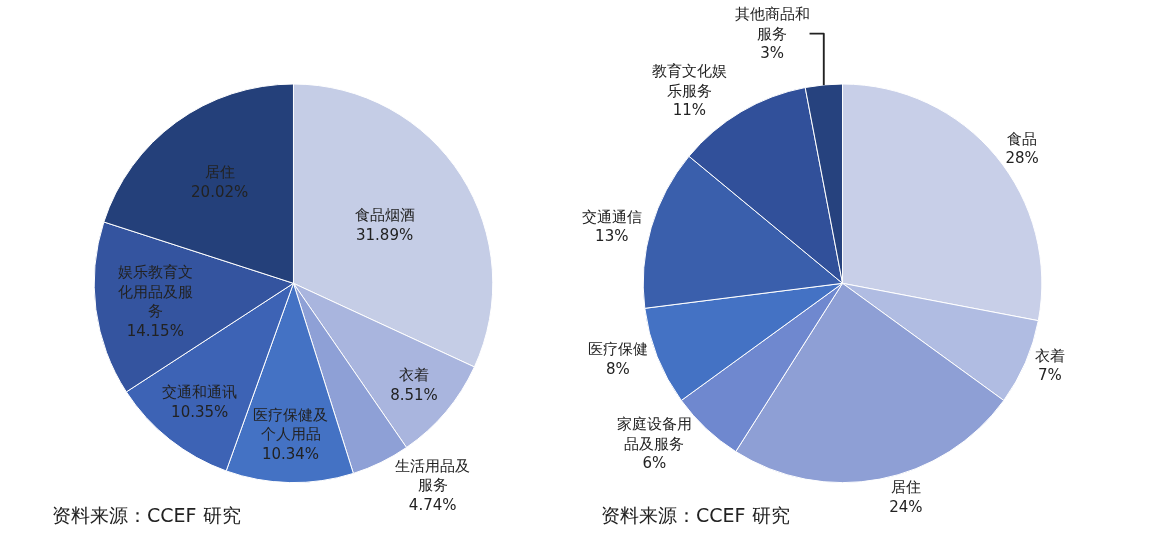  What do you see at coordinates (1049, 375) in the screenshot?
I see `data-label: 7%` at bounding box center [1049, 375].